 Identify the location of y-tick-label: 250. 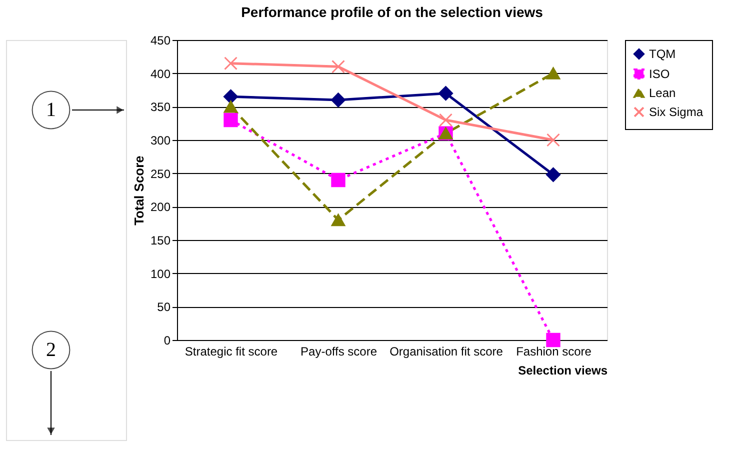
(160, 173).